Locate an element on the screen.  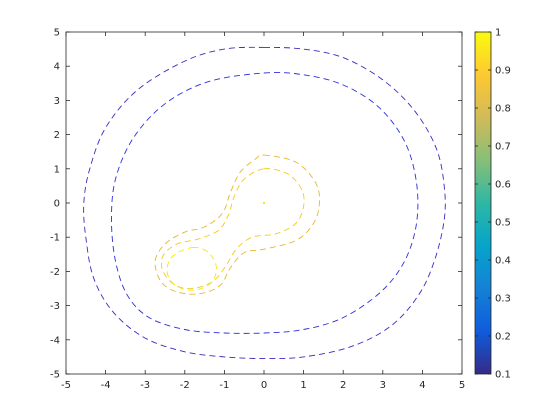
colorbar-tick-label: 0.5 is located at coordinates (503, 223).